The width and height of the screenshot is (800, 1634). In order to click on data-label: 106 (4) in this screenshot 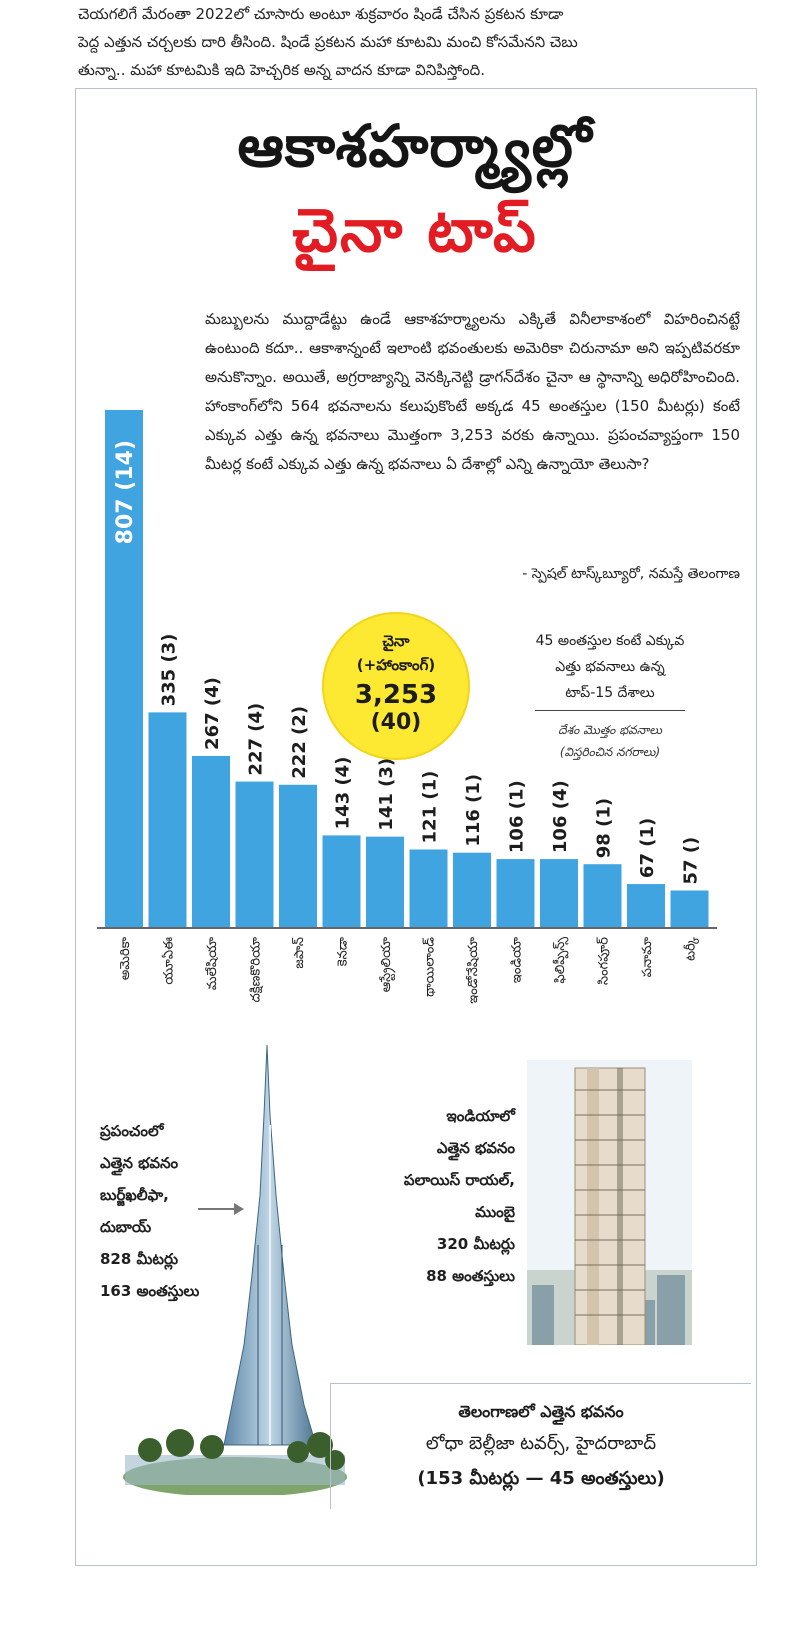, I will do `click(560, 816)`.